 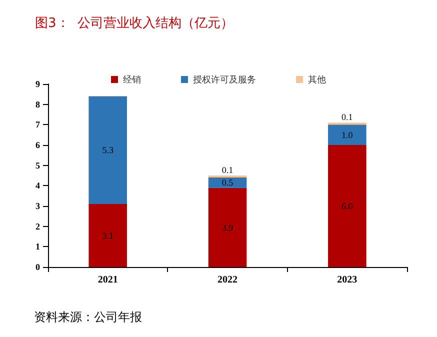 I want to click on data-label: 3.1, so click(x=108, y=235).